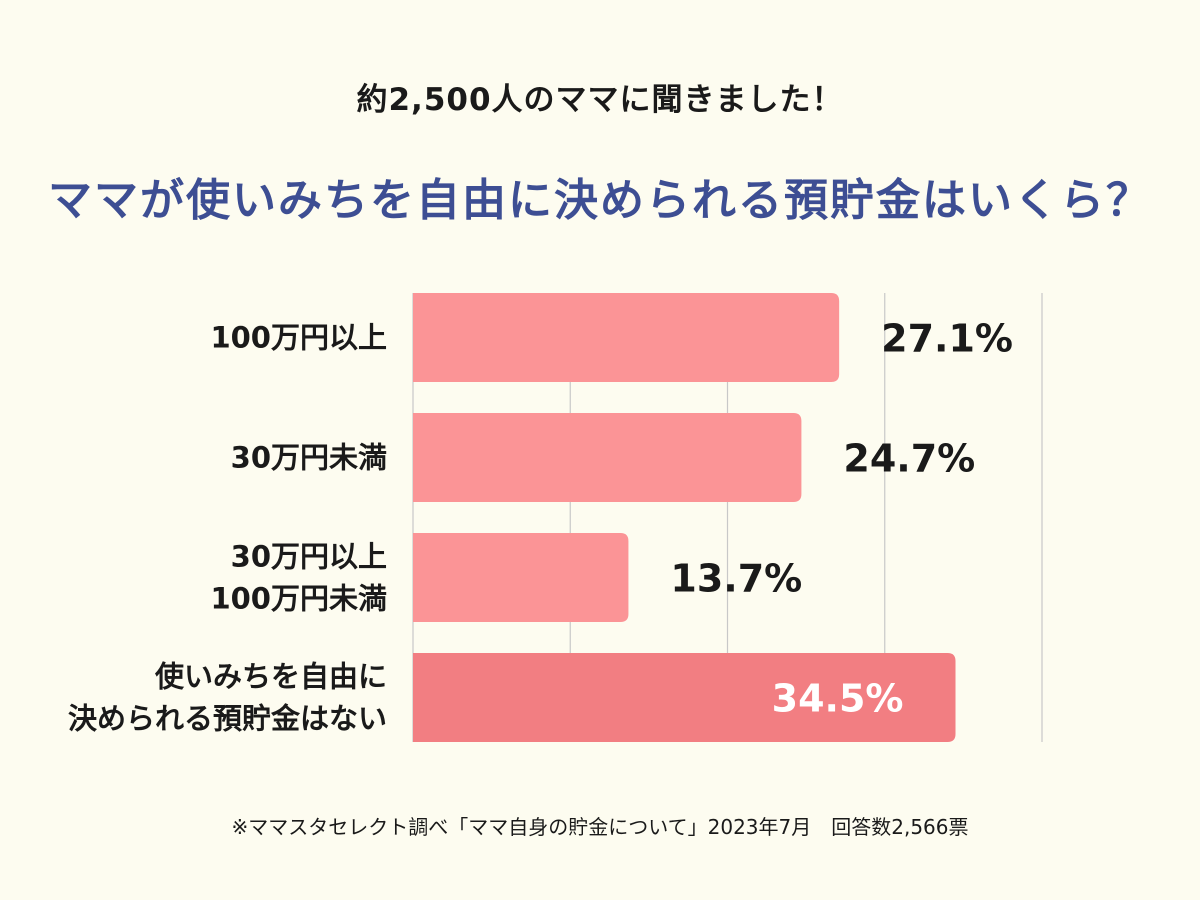 The image size is (1200, 900). I want to click on category-label: 使いみちを自由に, so click(270, 677).